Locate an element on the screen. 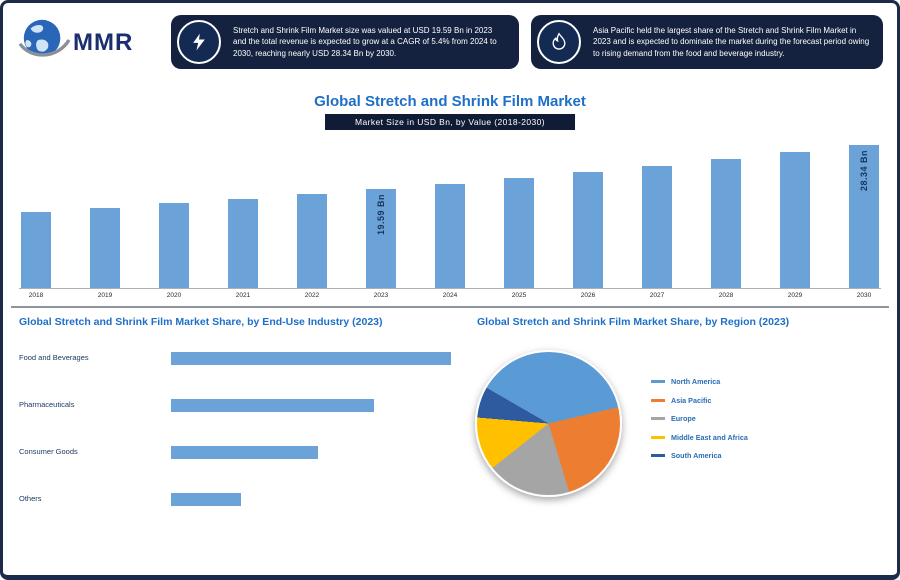 The image size is (900, 580). category-label: Pharmaceuticals is located at coordinates (47, 405).